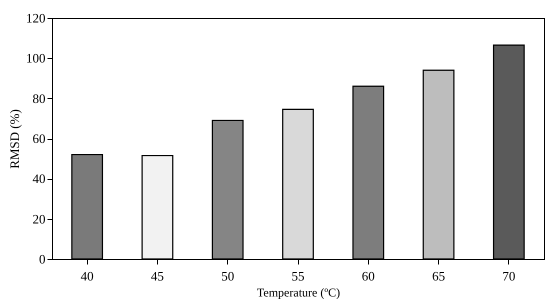  Describe the element at coordinates (227, 276) in the screenshot. I see `x-tick-label: 50` at that location.